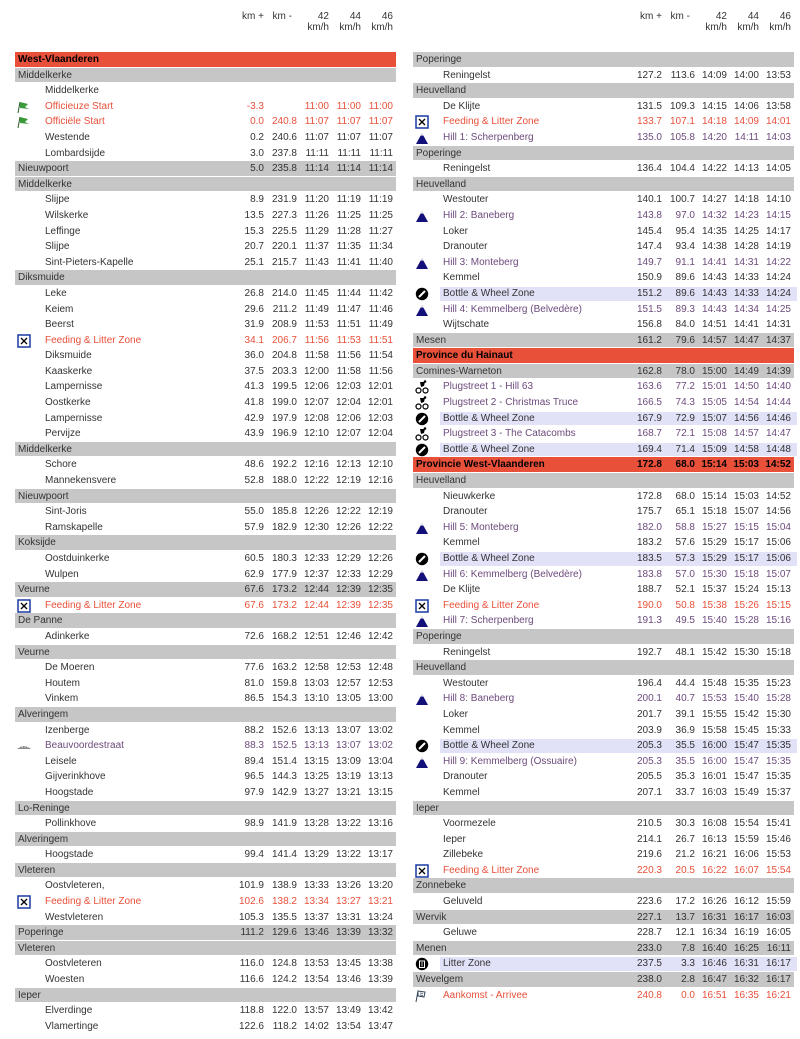 This screenshot has height=1039, width=800. Describe the element at coordinates (746, 777) in the screenshot. I see `time-44: 15:47` at that location.